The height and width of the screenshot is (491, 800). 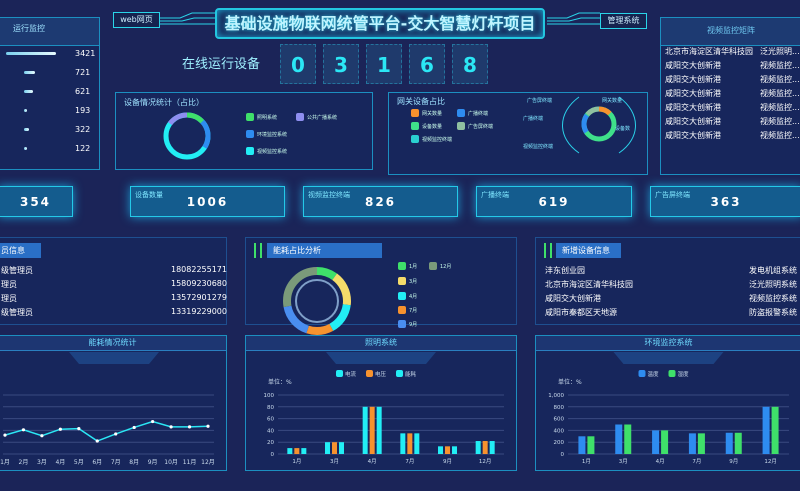 I want to click on y-tick-label: 40, so click(x=270, y=431).